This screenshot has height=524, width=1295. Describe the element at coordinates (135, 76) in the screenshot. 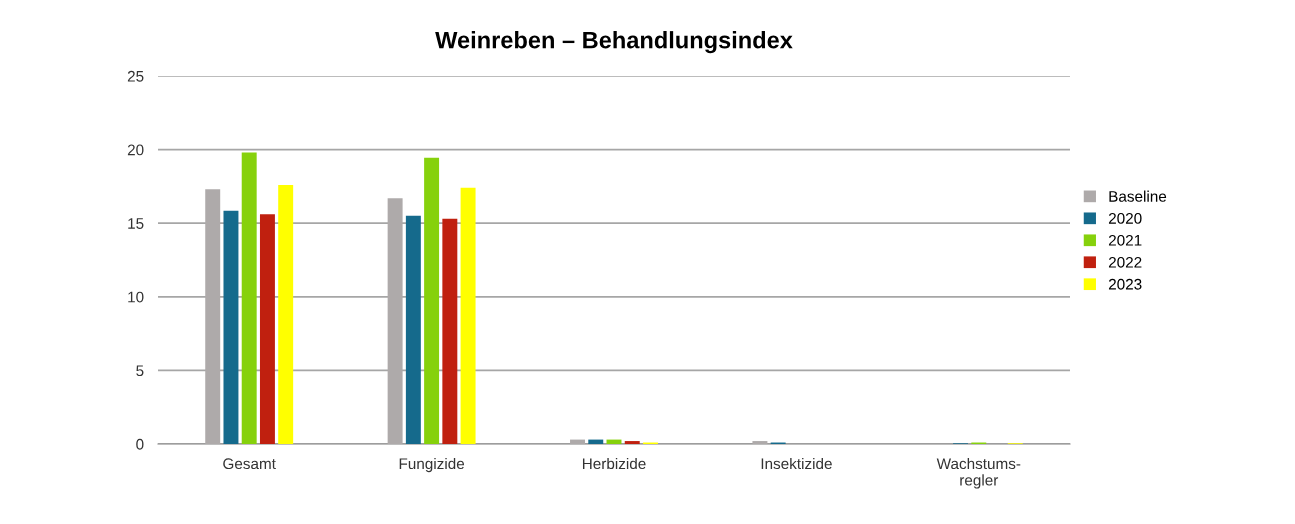

I see `y-tick-label: 25` at that location.